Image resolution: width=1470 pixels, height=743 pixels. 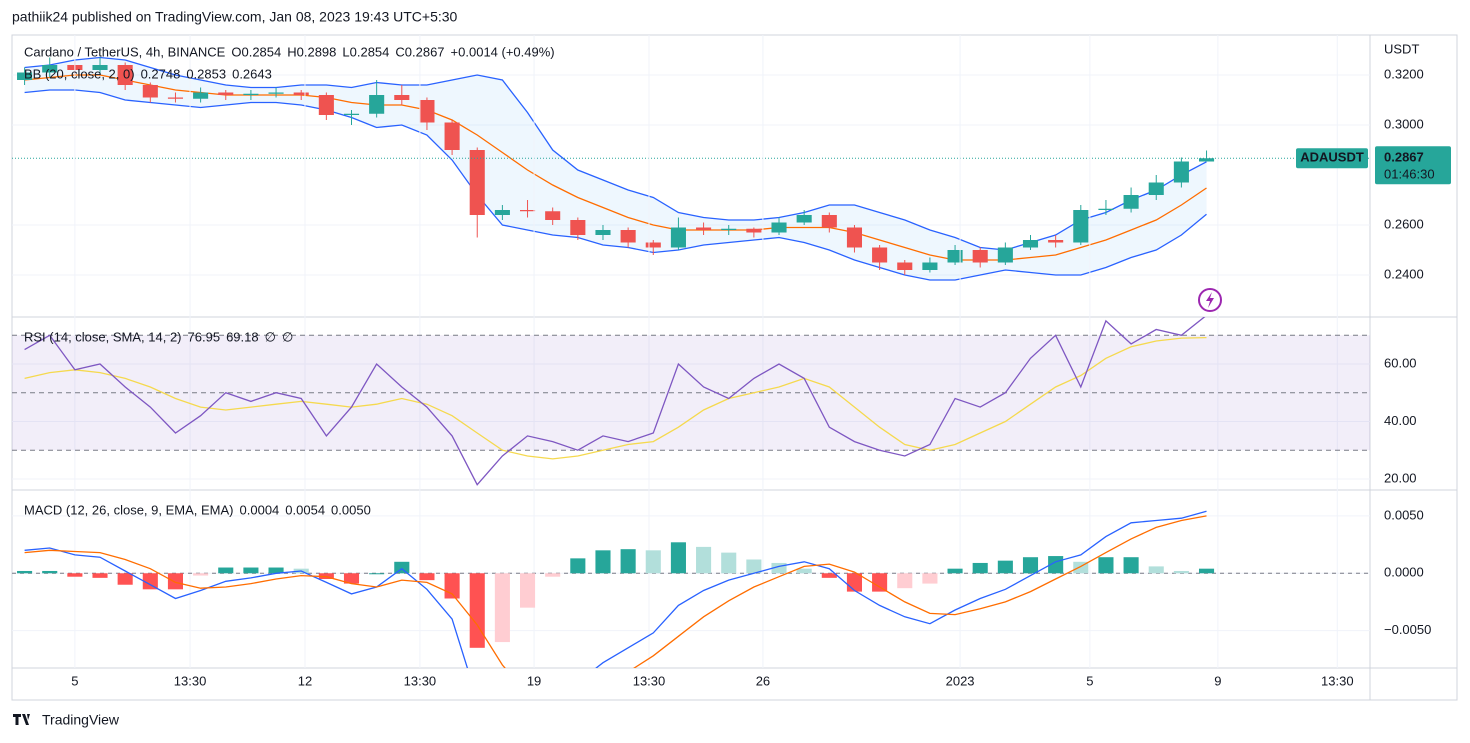 What do you see at coordinates (1413, 165) in the screenshot?
I see `price-tag` at bounding box center [1413, 165].